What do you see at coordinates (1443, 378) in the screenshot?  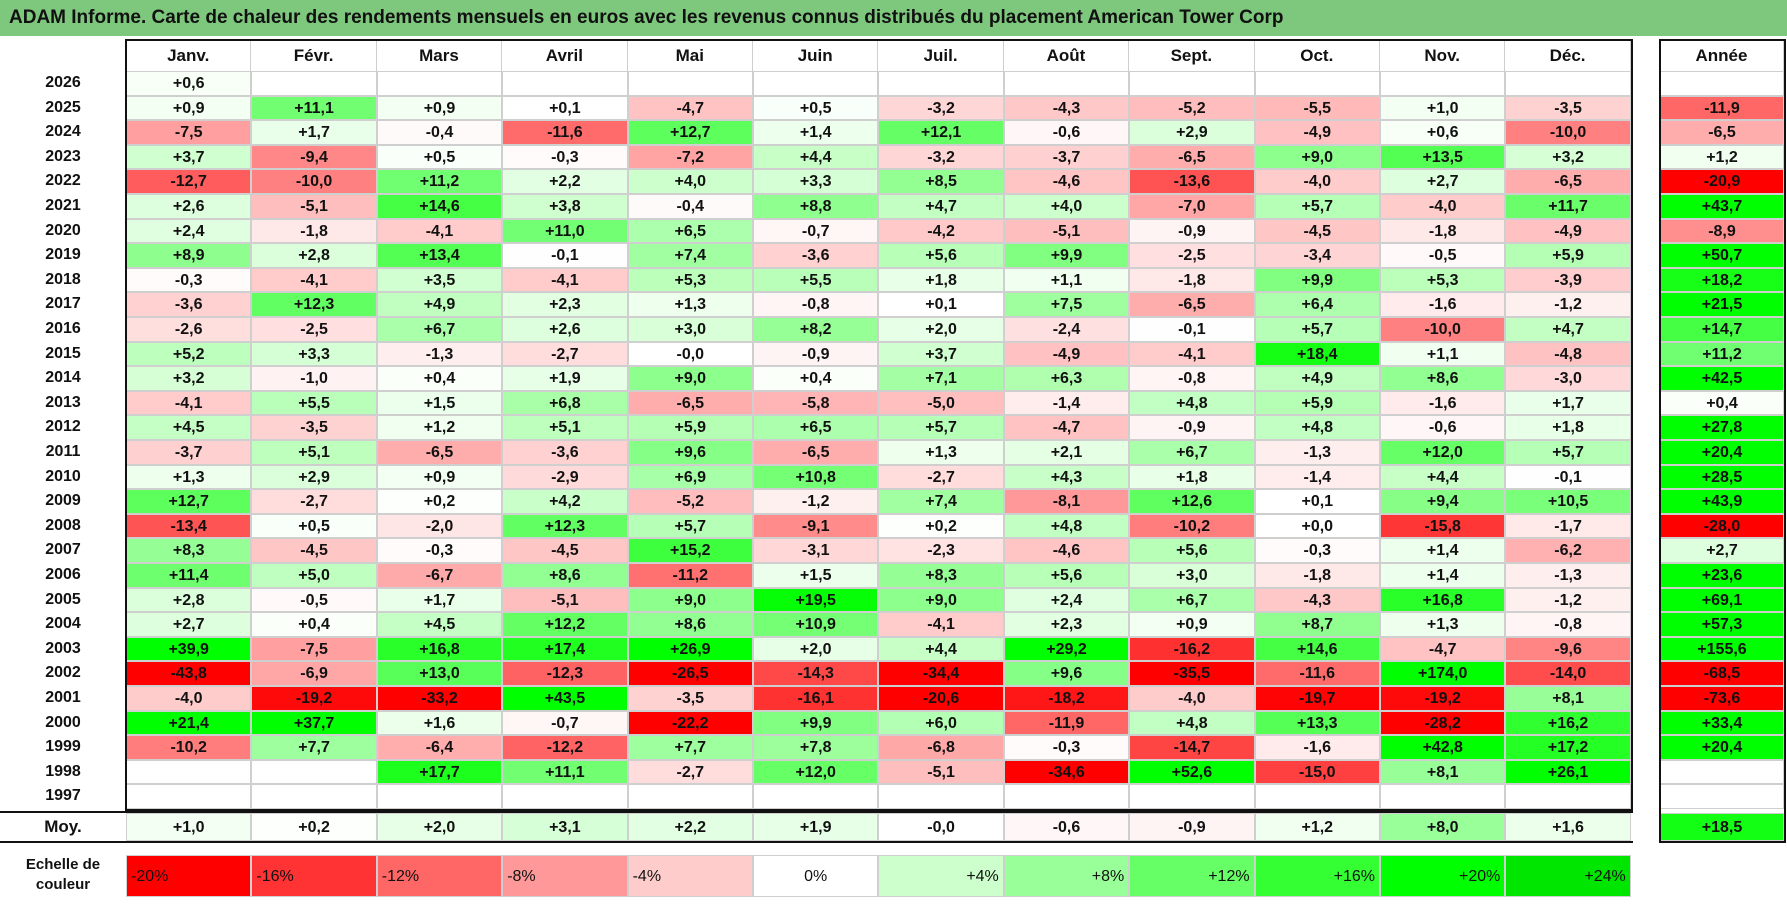 I see `heatmap-cell: +8,6` at bounding box center [1443, 378].